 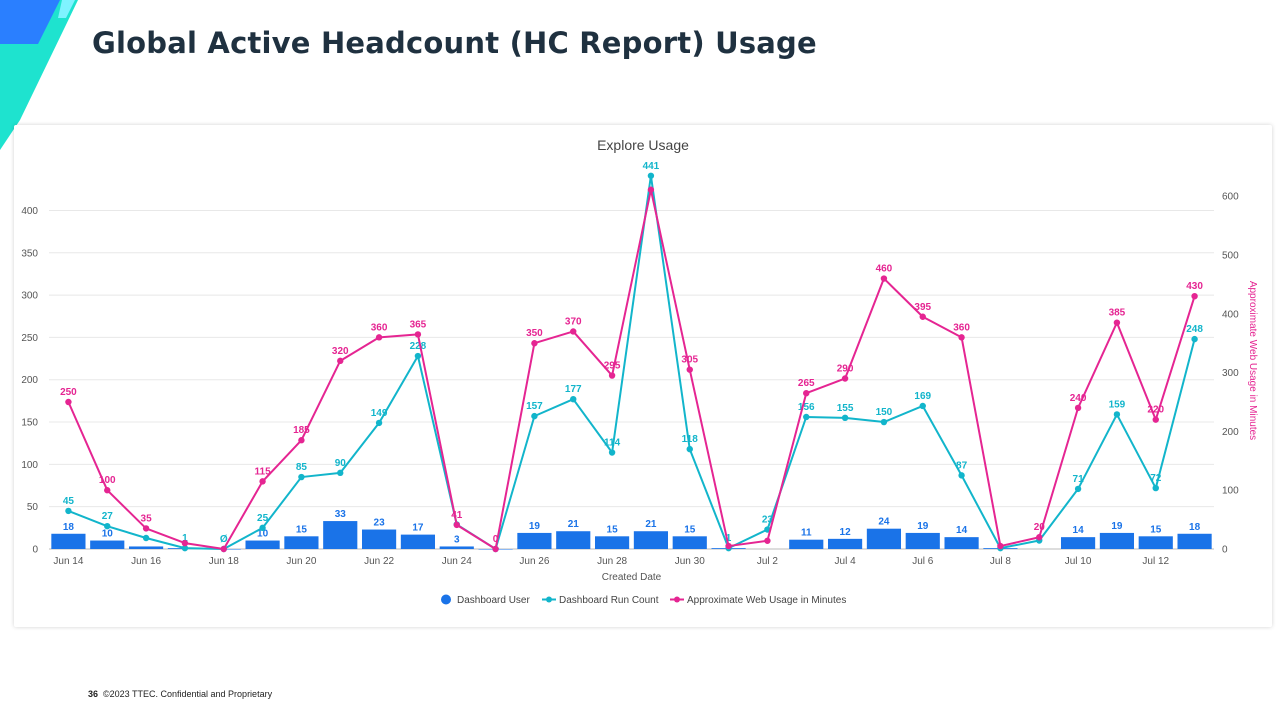 I want to click on bar-data-label: 24, so click(x=884, y=522).